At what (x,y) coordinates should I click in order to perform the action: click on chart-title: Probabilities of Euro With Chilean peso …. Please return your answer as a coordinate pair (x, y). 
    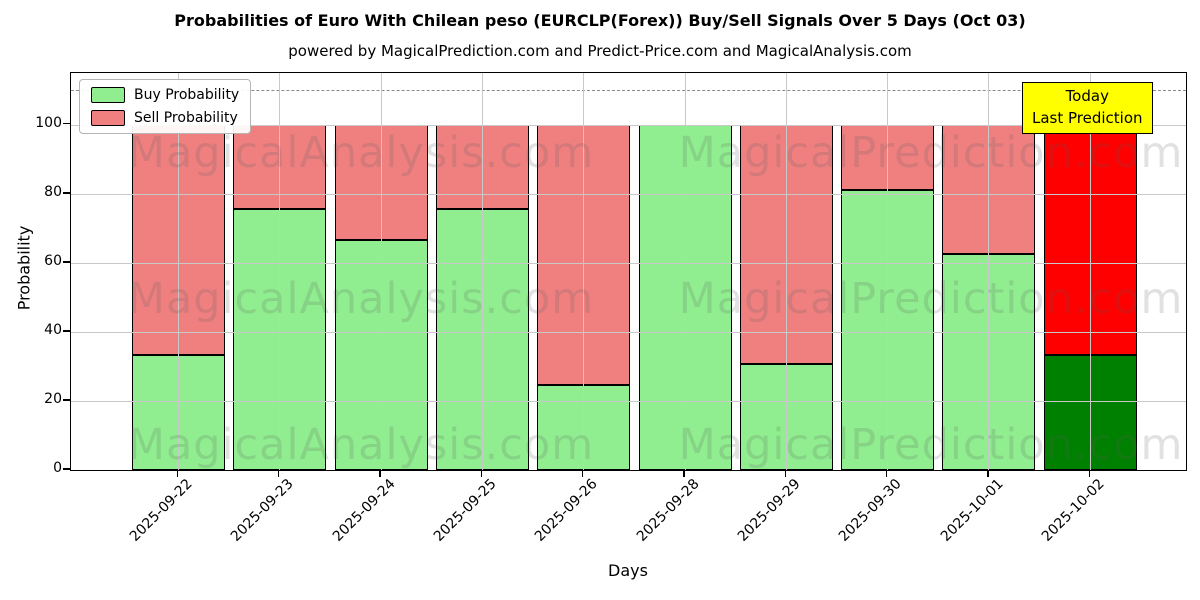
    Looking at the image, I should click on (600, 20).